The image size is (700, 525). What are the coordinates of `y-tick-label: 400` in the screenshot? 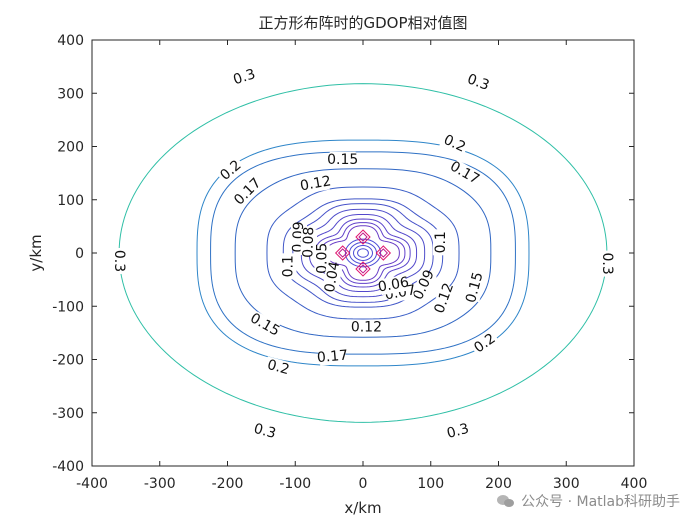 It's located at (70, 41).